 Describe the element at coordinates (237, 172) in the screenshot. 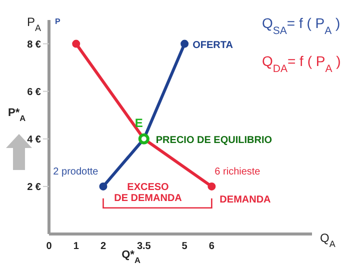

I see `annotation: 6 richieste` at that location.